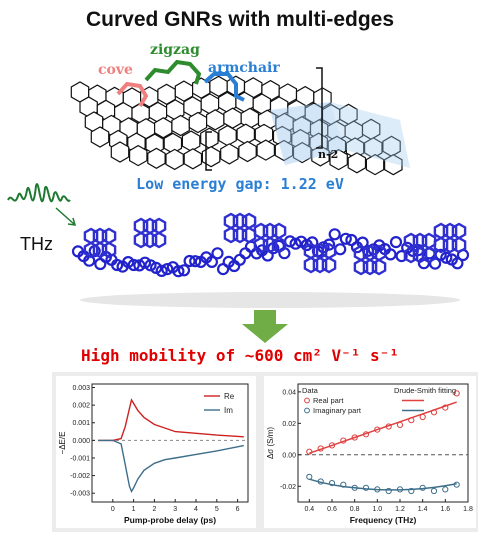 Image resolution: width=480 pixels, height=535 pixels. I want to click on cove-label: cove, so click(115, 70).